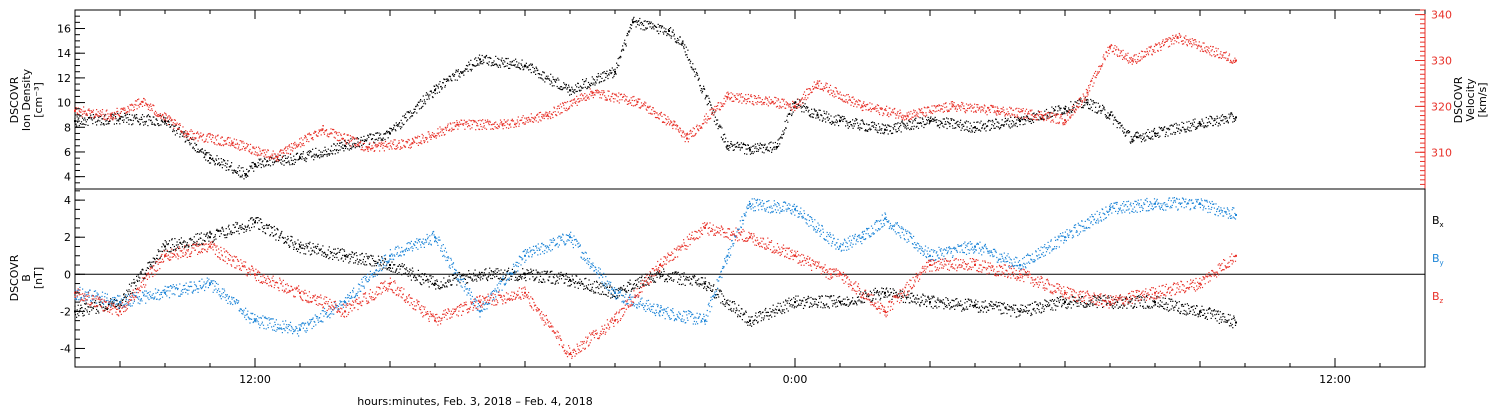  What do you see at coordinates (67, 127) in the screenshot?
I see `density-tick-label: 8` at bounding box center [67, 127].